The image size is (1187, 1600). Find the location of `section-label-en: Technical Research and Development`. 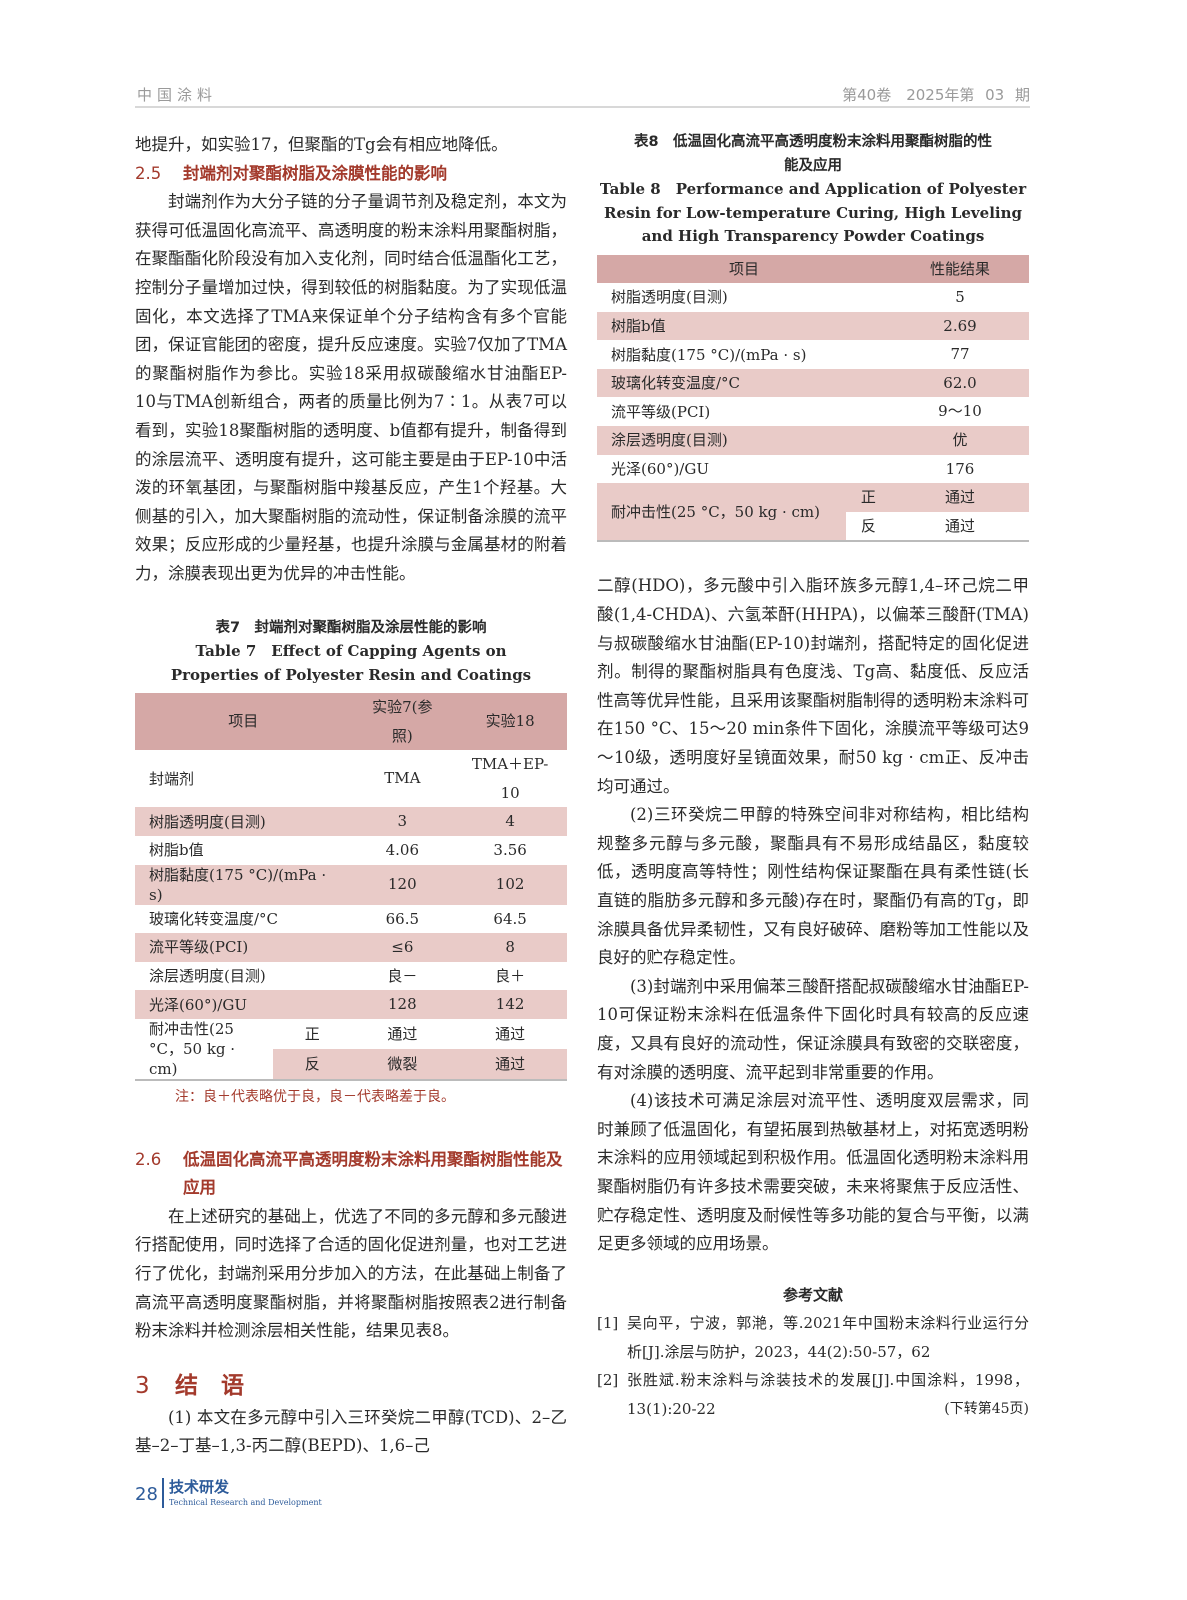

section-label-en: Technical Research and Development is located at coordinates (245, 1502).